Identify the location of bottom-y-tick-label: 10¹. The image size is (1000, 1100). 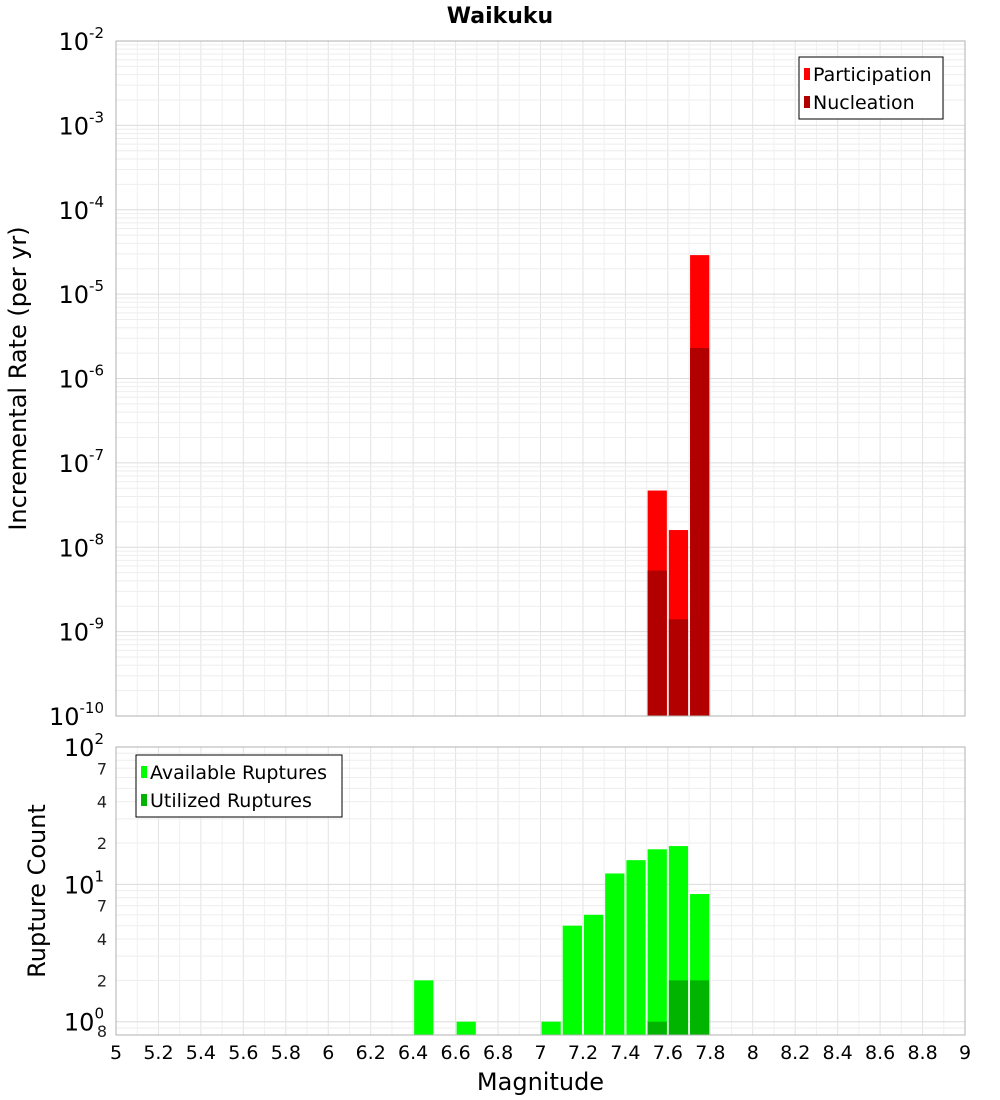
(84, 883).